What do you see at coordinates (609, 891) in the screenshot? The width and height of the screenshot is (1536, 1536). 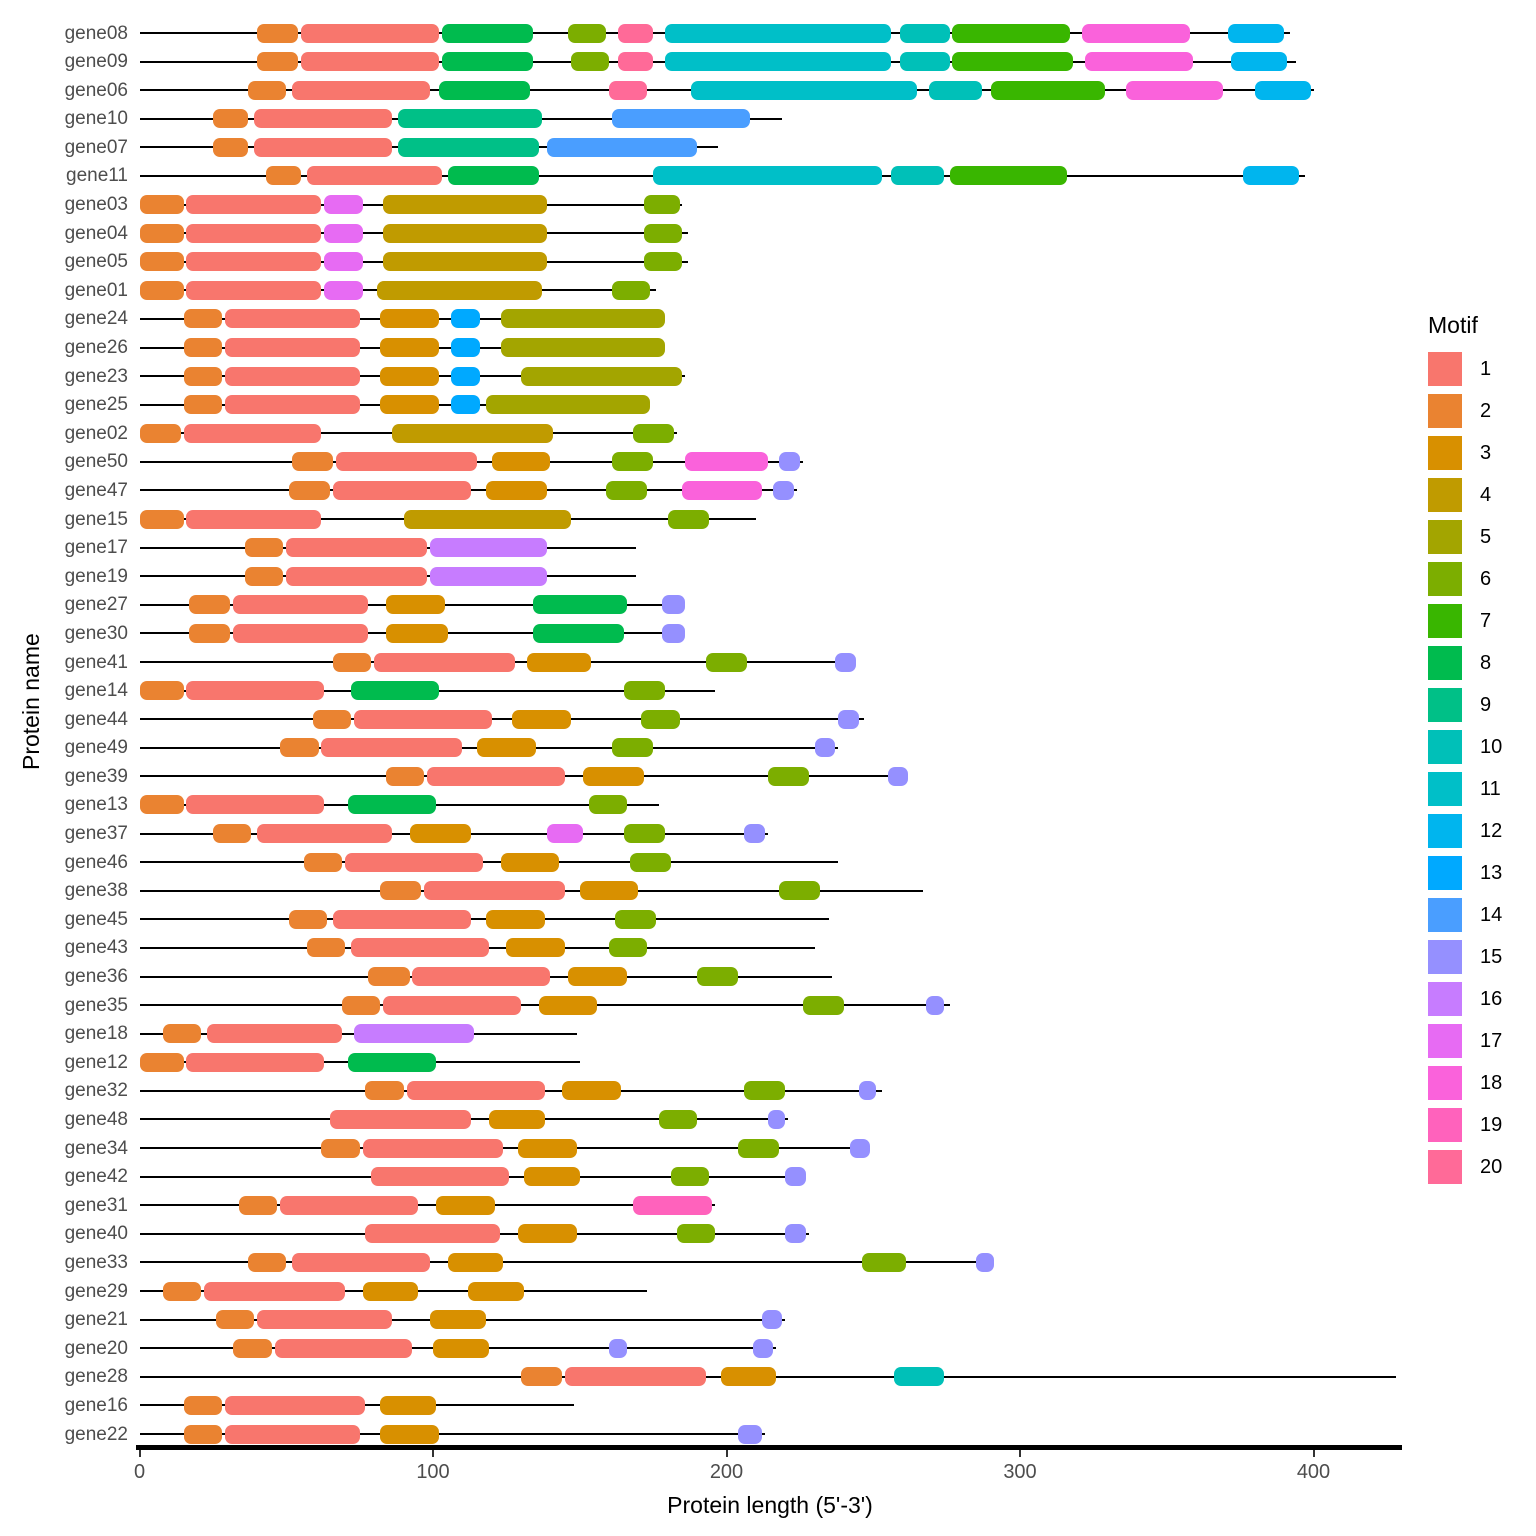 I see `motif-block-3-gene38` at bounding box center [609, 891].